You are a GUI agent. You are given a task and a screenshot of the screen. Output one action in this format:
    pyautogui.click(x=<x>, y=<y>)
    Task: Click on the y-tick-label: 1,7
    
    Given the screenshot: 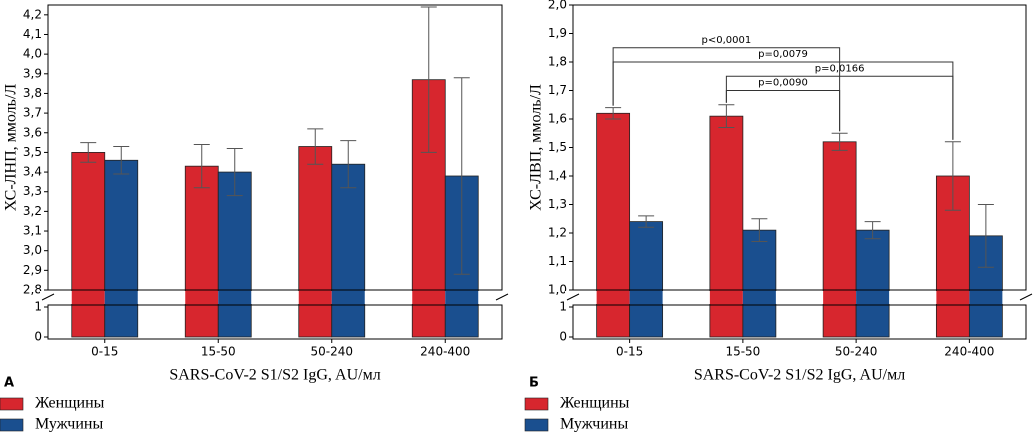 What is the action you would take?
    pyautogui.click(x=557, y=90)
    